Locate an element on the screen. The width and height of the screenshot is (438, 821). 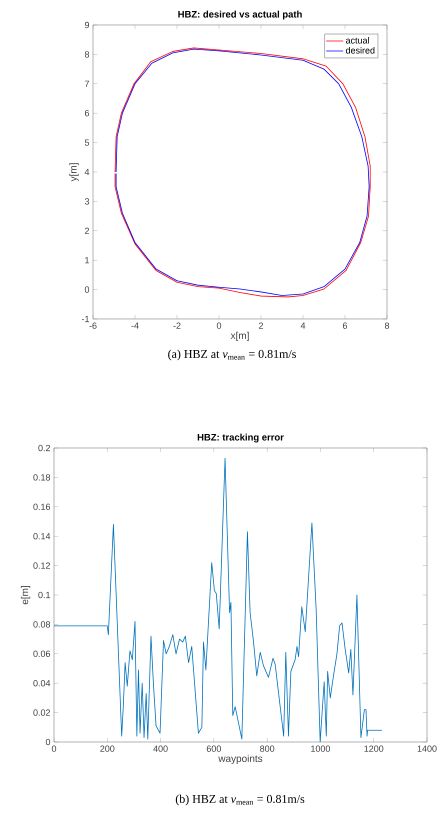
legend-label: desired is located at coordinates (360, 50).